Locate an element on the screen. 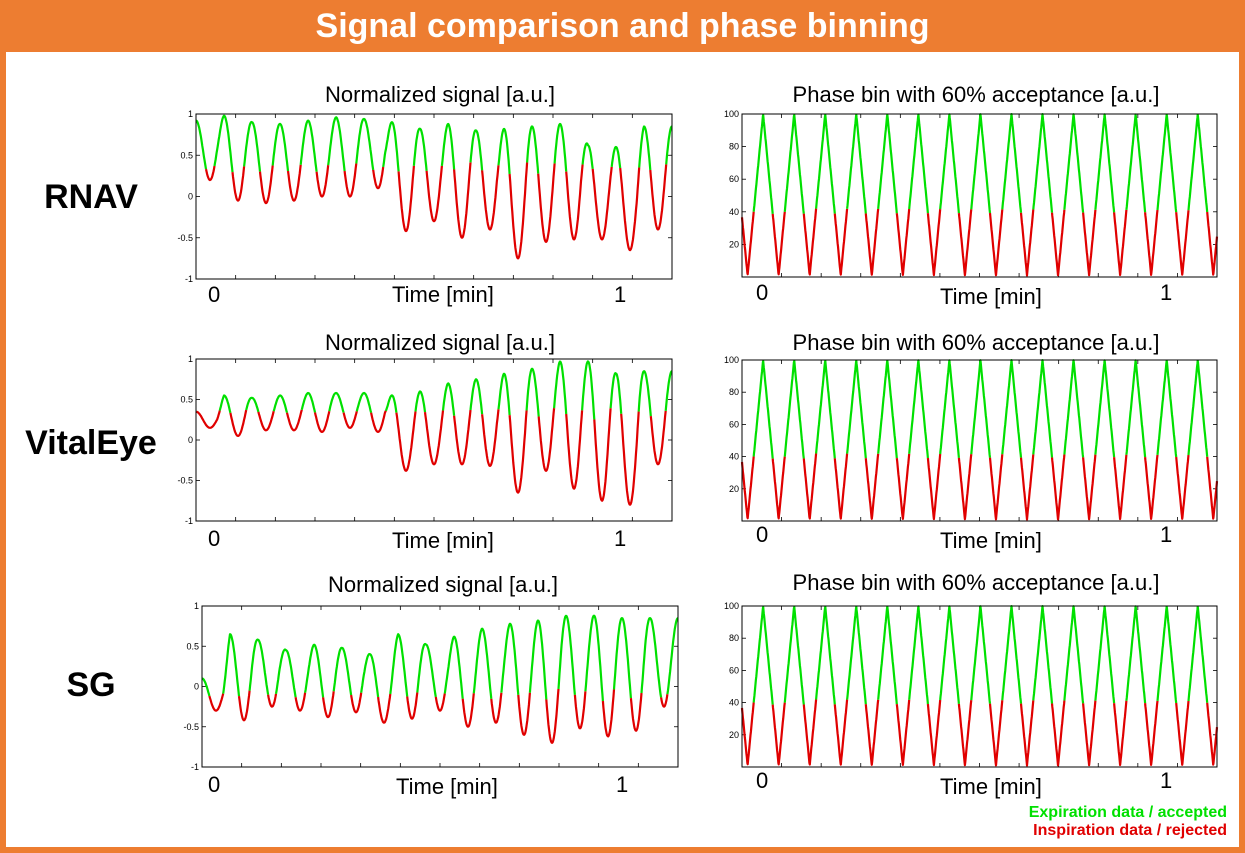  chart-title-vitaleye-signal: Normalized signal [a.u.] is located at coordinates (440, 342).